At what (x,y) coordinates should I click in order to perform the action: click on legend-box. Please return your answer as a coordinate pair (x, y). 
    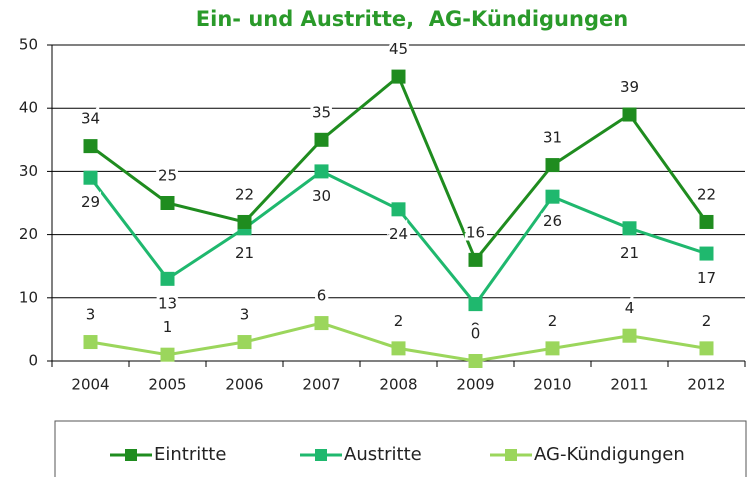
    Looking at the image, I should click on (400, 448).